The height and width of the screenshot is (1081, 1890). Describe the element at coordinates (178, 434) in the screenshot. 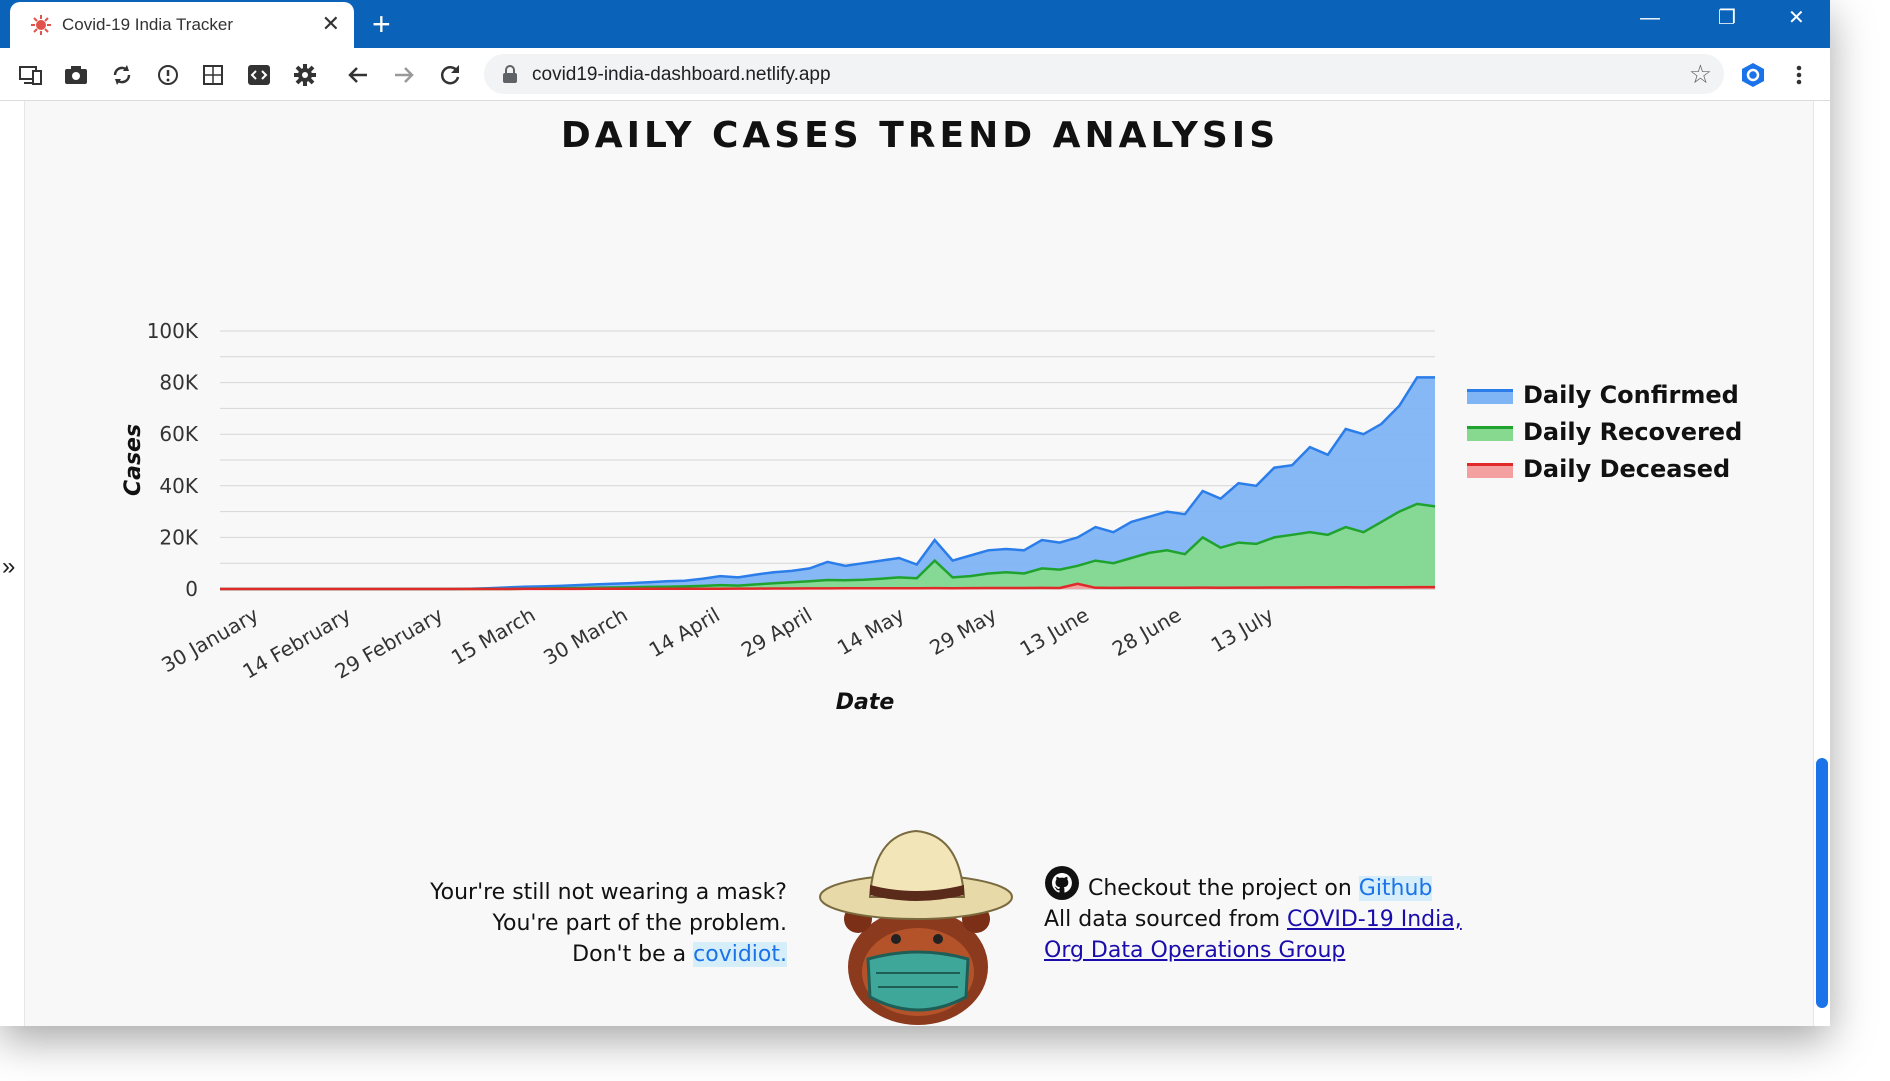

I see `y-tick-label: 60K` at that location.